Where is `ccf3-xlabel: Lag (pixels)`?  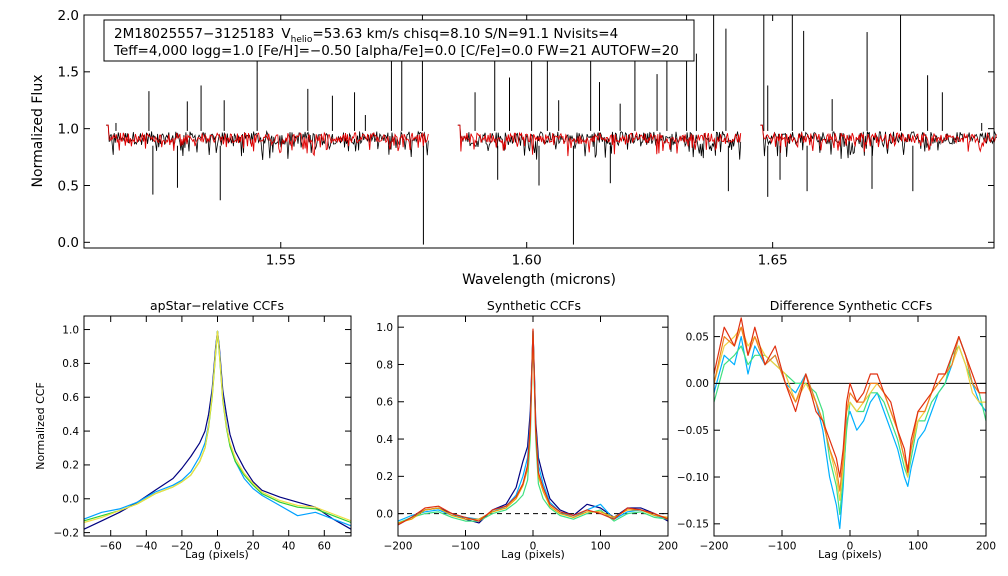
ccf3-xlabel: Lag (pixels) is located at coordinates (850, 554).